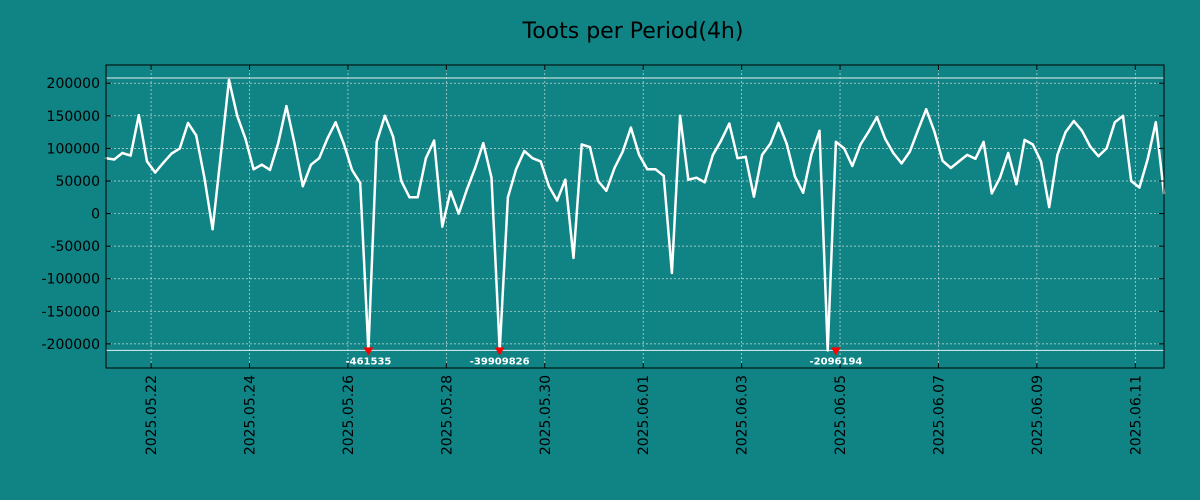  I want to click on x-tick-label: 2025.06.03, so click(743, 415).